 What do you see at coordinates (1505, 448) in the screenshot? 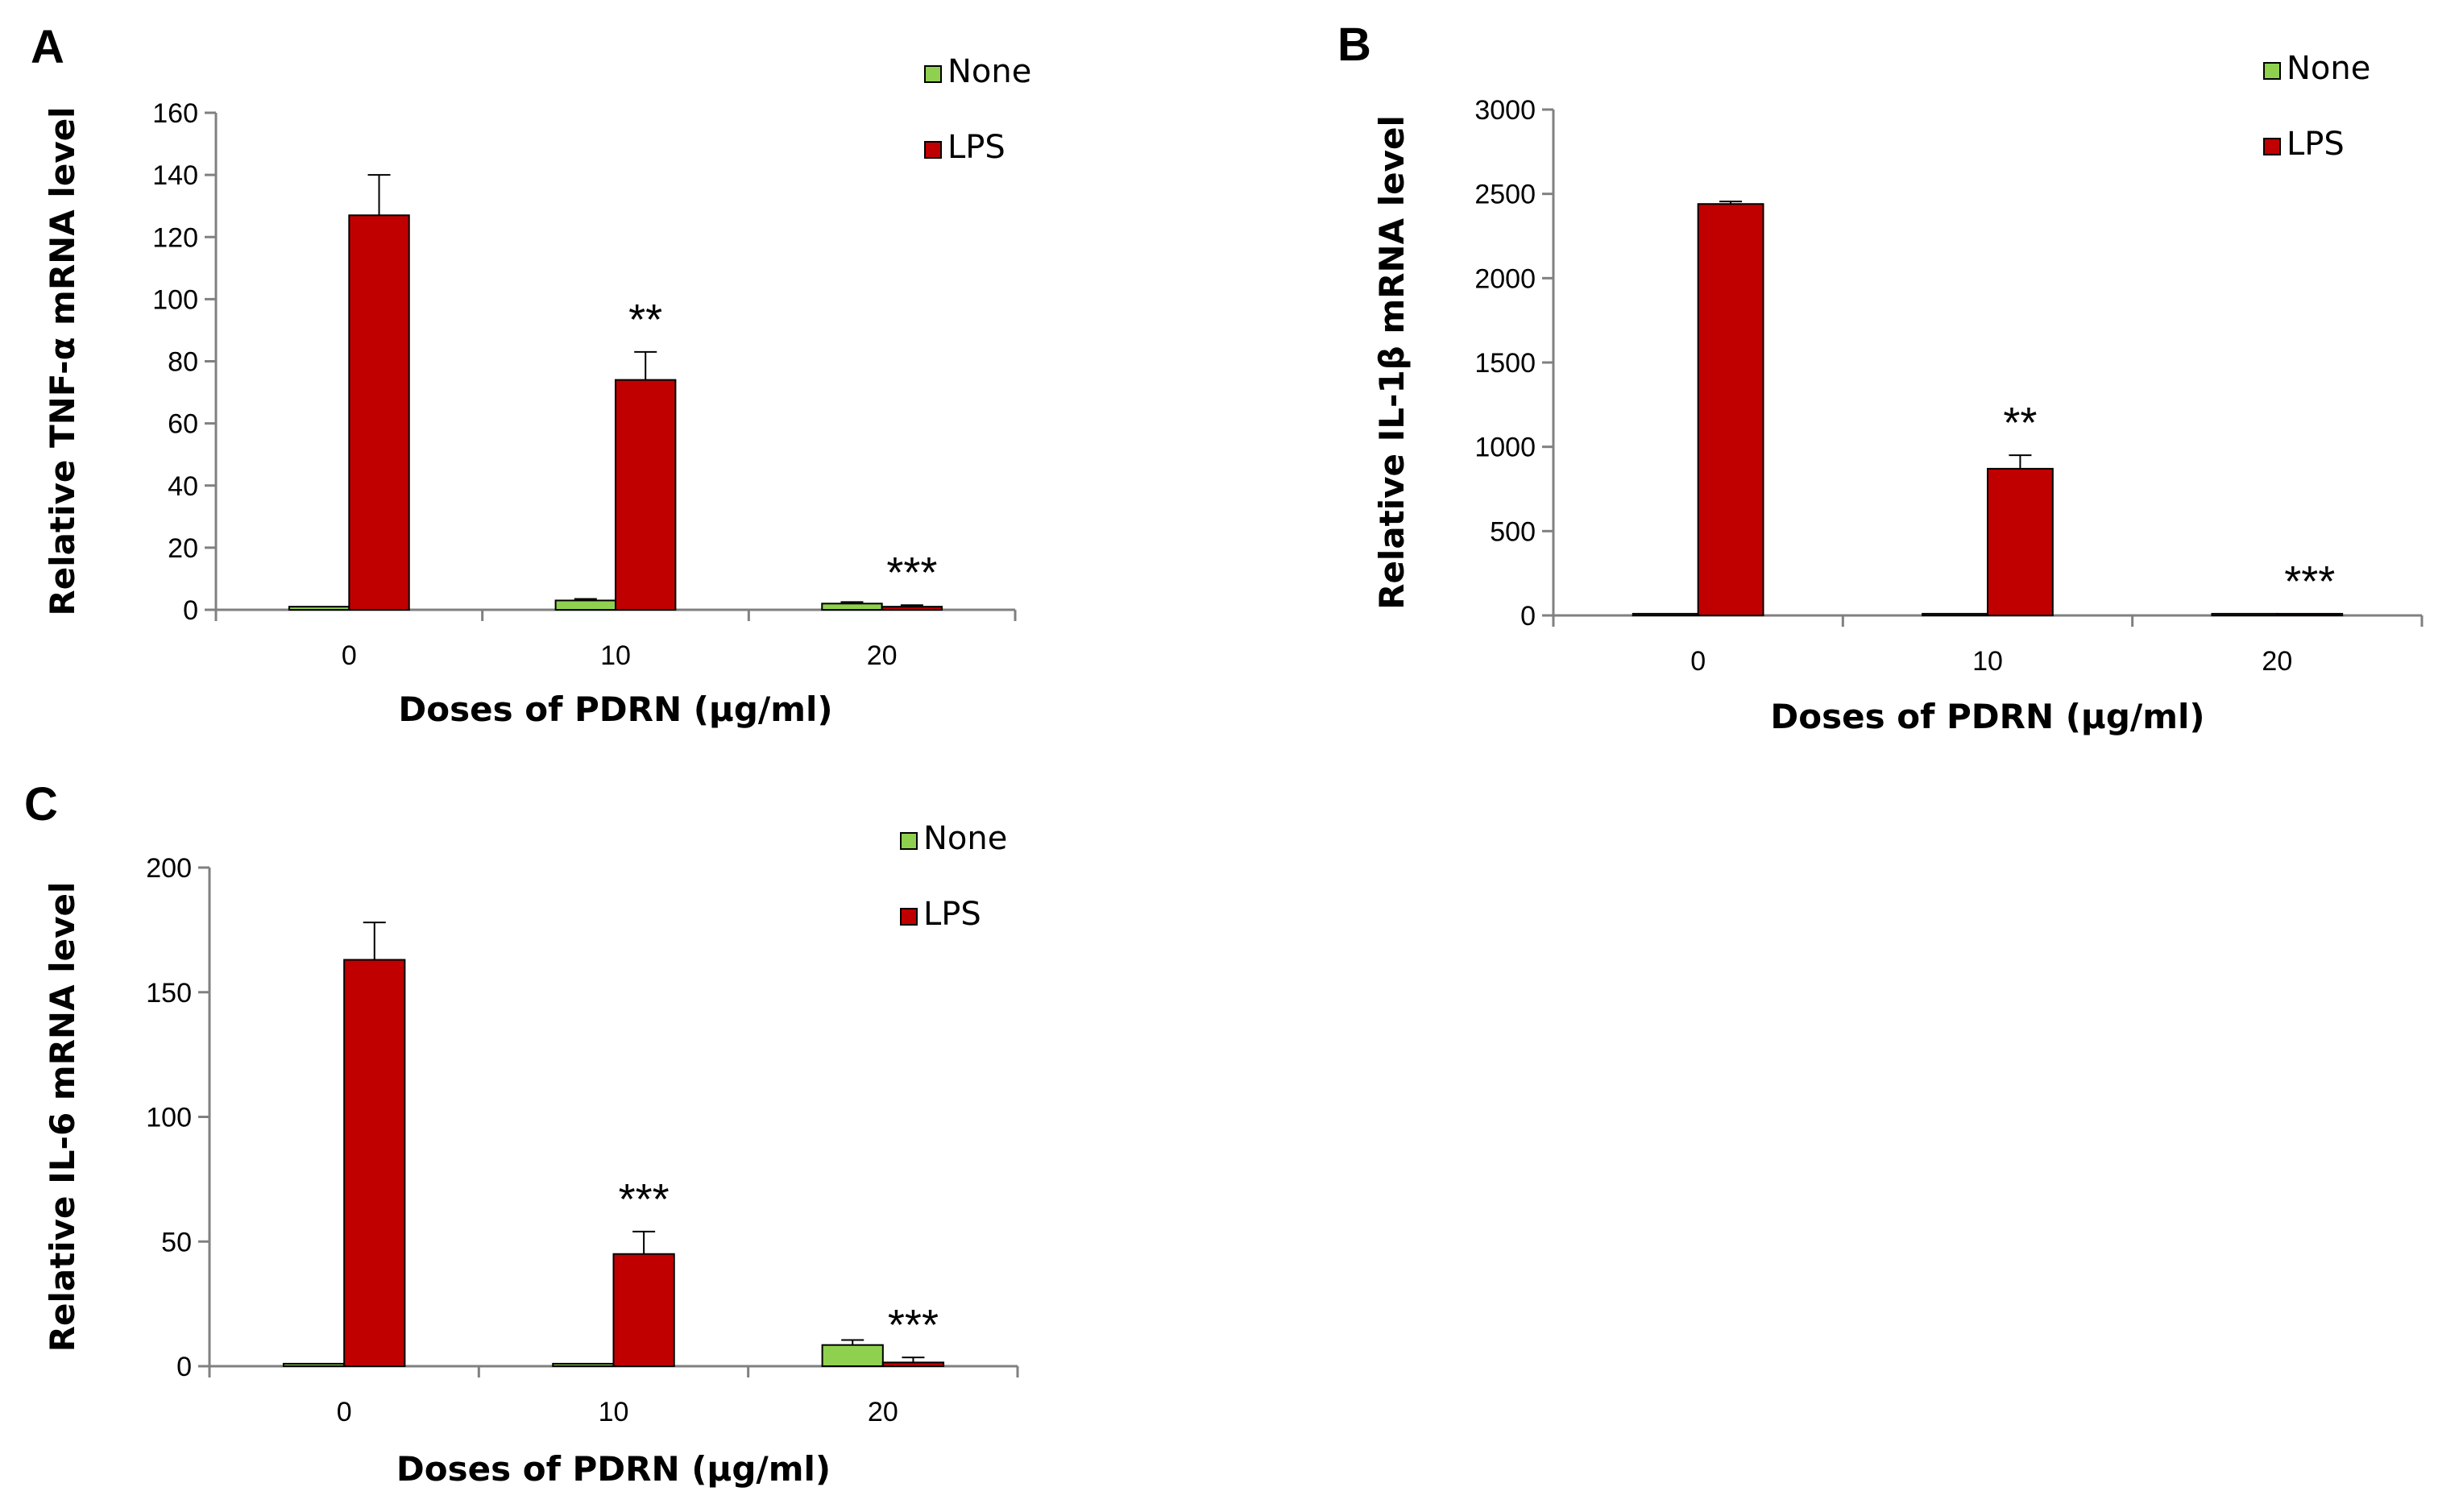
I see `y-tick-label: 1000` at bounding box center [1505, 448].